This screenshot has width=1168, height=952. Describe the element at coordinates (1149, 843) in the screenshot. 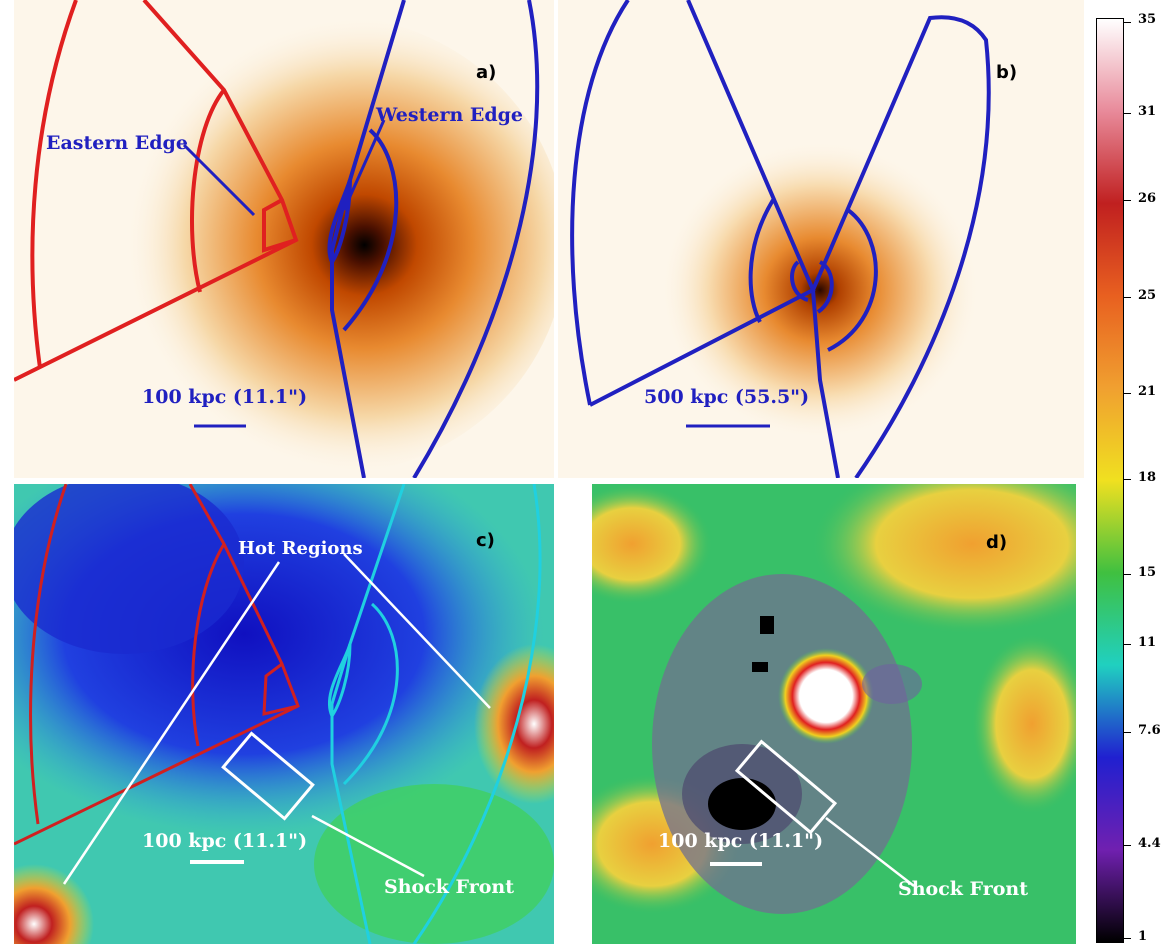

I see `colorbar-tick: 4.4` at that location.